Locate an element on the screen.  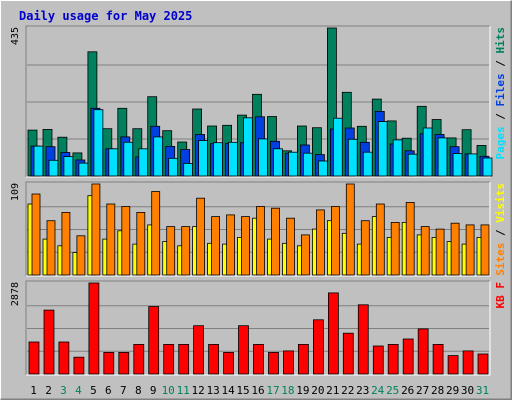
x-tick-label-day-28: 28 is located at coordinates (437, 390).